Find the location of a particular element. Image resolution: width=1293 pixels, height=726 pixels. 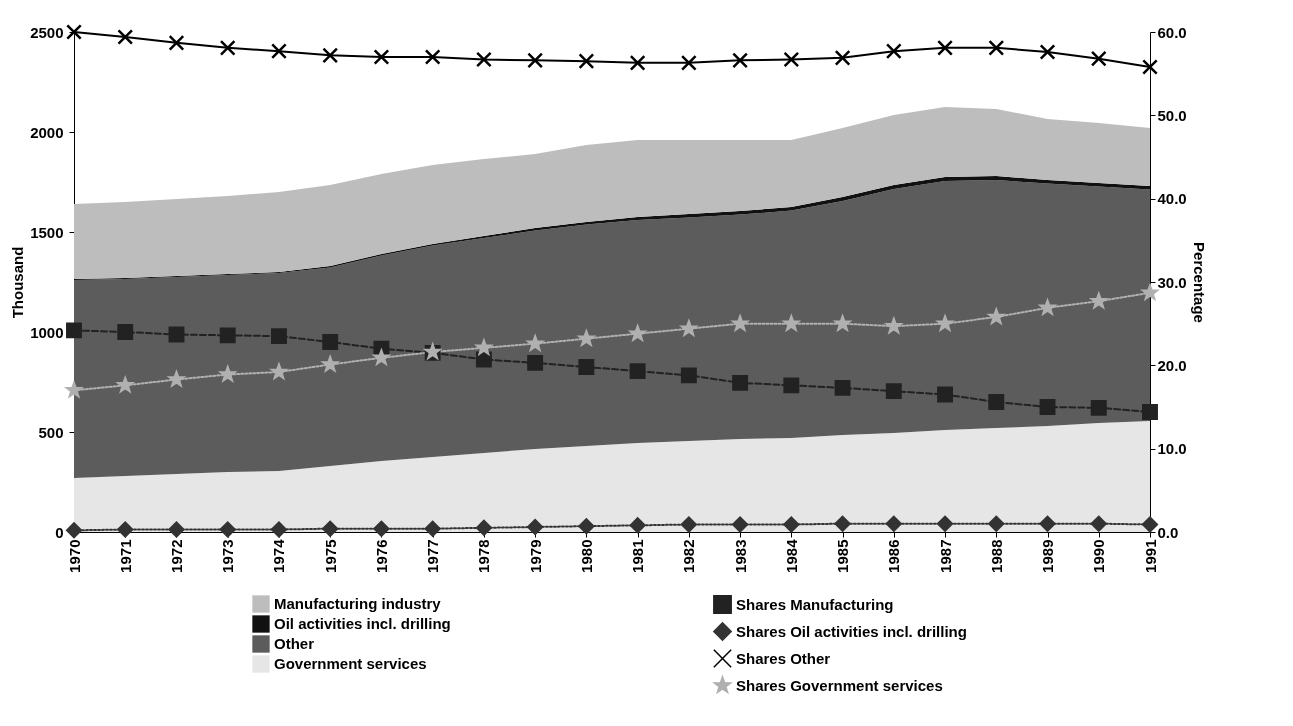

y-tick-label: 1000 is located at coordinates (47, 332).